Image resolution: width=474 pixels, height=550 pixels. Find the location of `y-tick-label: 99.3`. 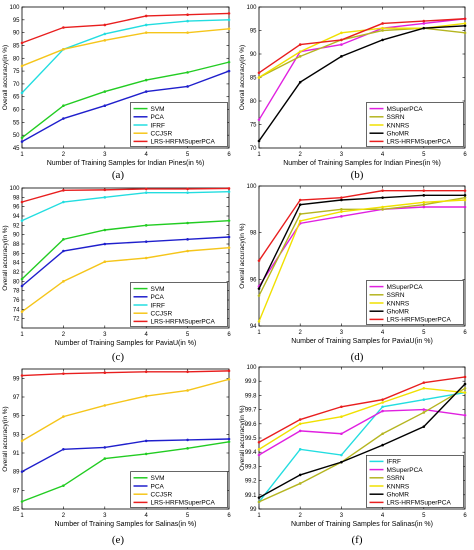

y-tick-label: 99.3 is located at coordinates (251, 467).